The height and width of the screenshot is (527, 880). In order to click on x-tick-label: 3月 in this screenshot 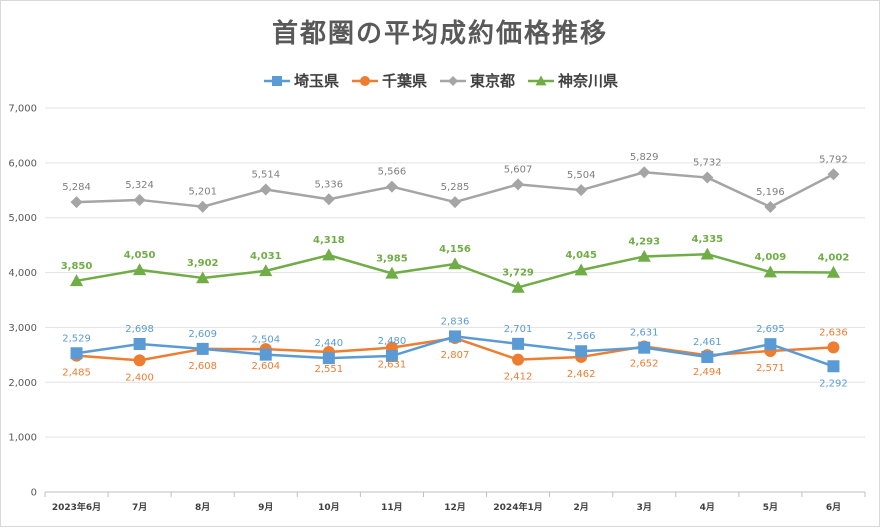, I will do `click(644, 507)`.